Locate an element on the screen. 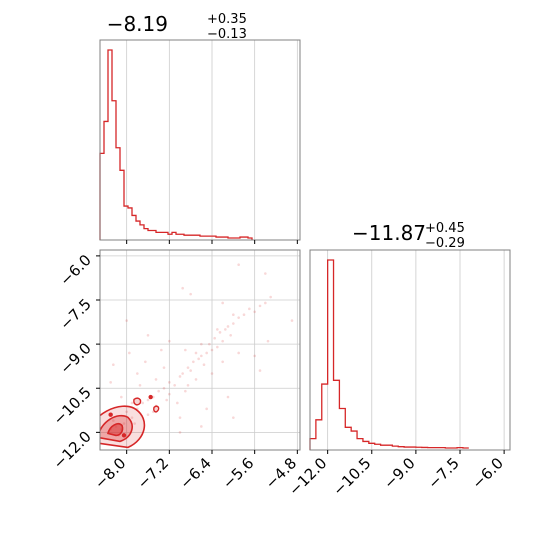 The width and height of the screenshot is (550, 550). joint-xtick-label-3: −5.6 is located at coordinates (238, 473).